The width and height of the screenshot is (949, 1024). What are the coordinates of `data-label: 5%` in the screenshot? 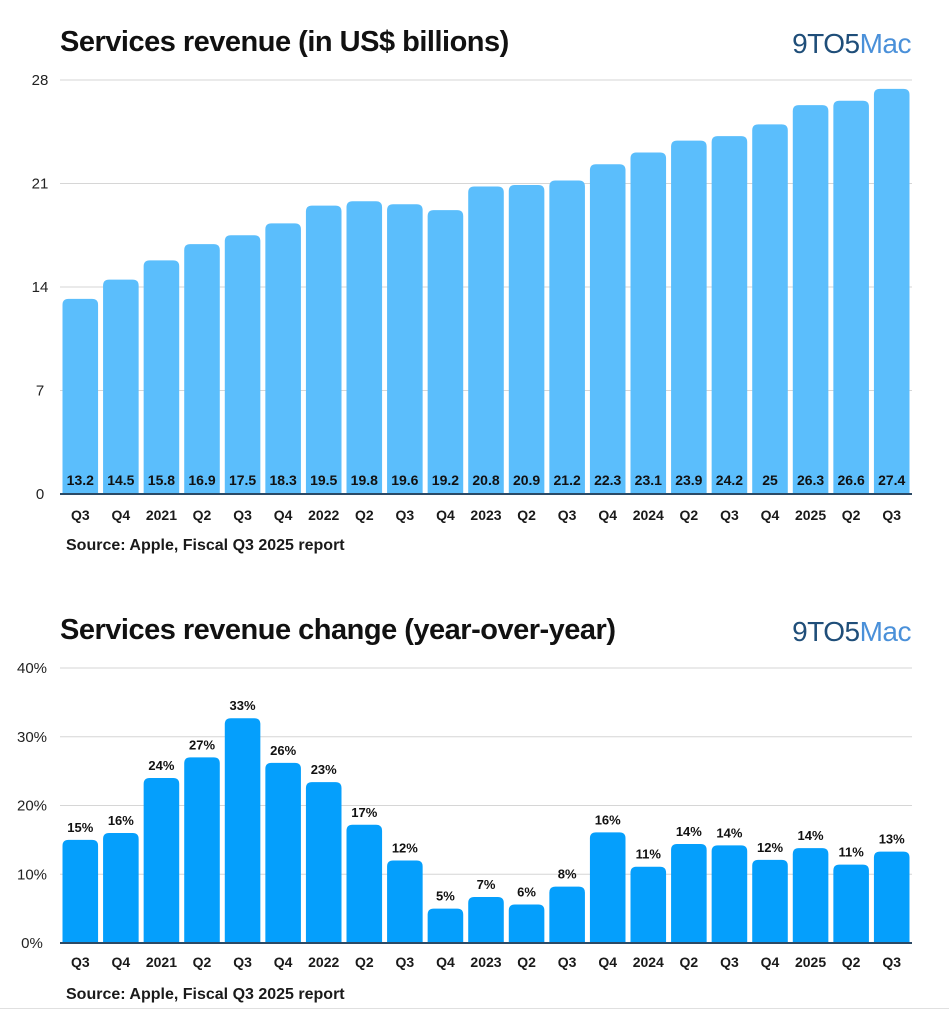 It's located at (445, 896).